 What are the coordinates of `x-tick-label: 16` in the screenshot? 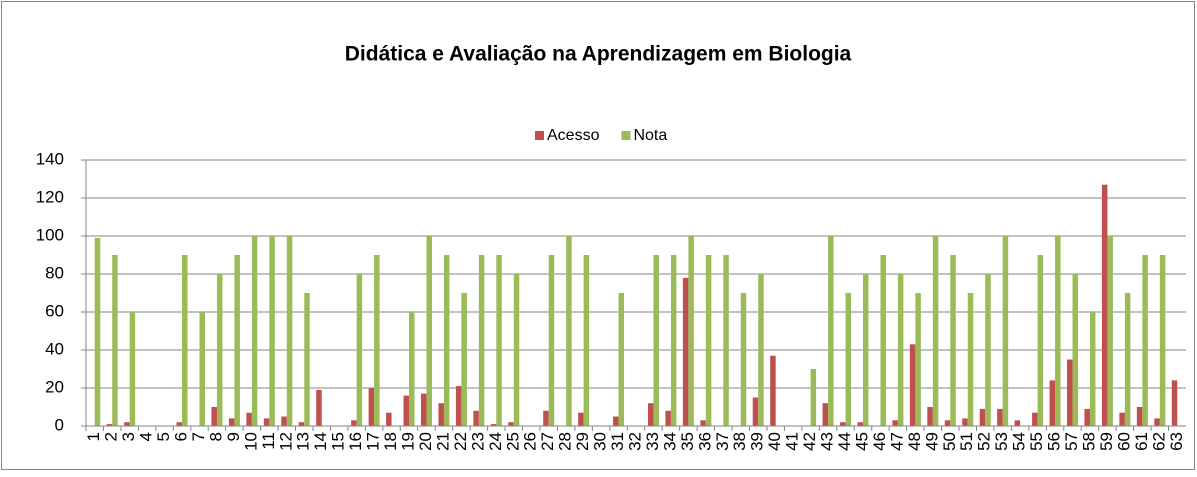 It's located at (355, 441).